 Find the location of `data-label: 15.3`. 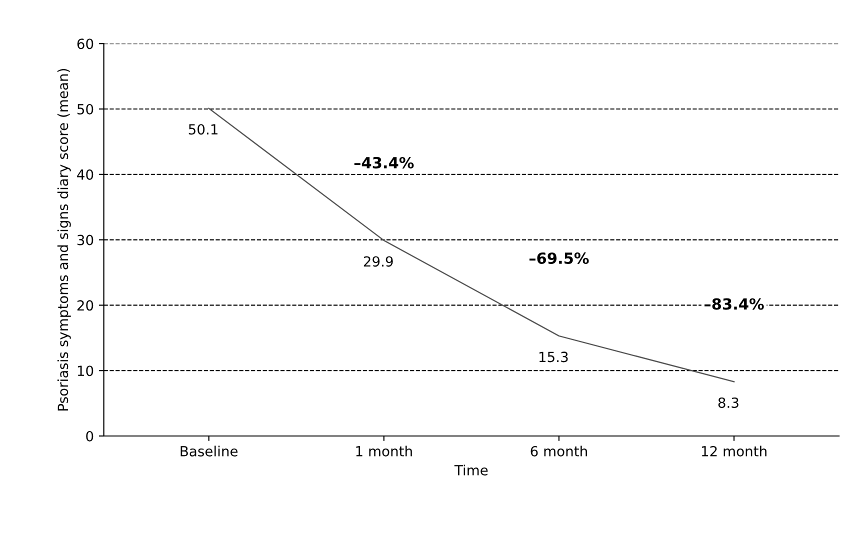

data-label: 15.3 is located at coordinates (553, 357).